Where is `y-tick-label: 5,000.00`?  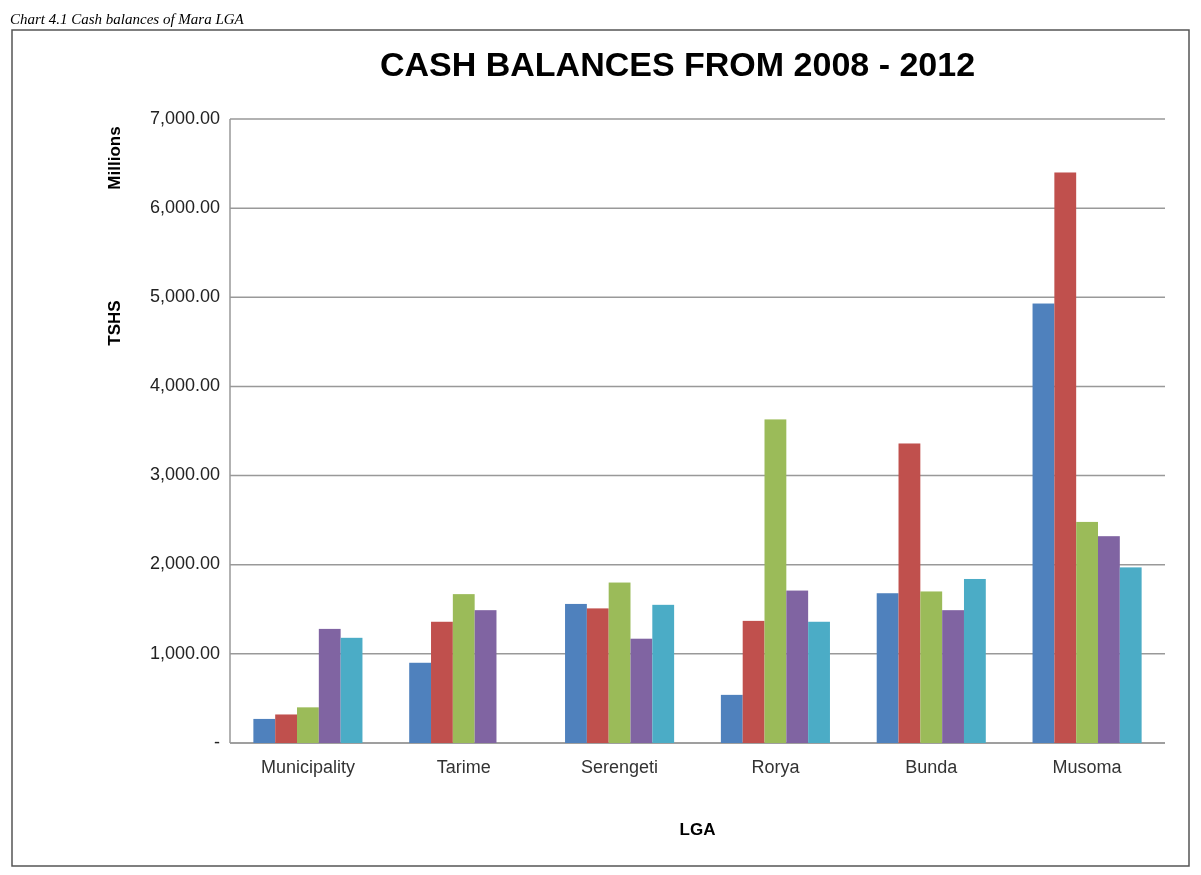
y-tick-label: 5,000.00 is located at coordinates (184, 296).